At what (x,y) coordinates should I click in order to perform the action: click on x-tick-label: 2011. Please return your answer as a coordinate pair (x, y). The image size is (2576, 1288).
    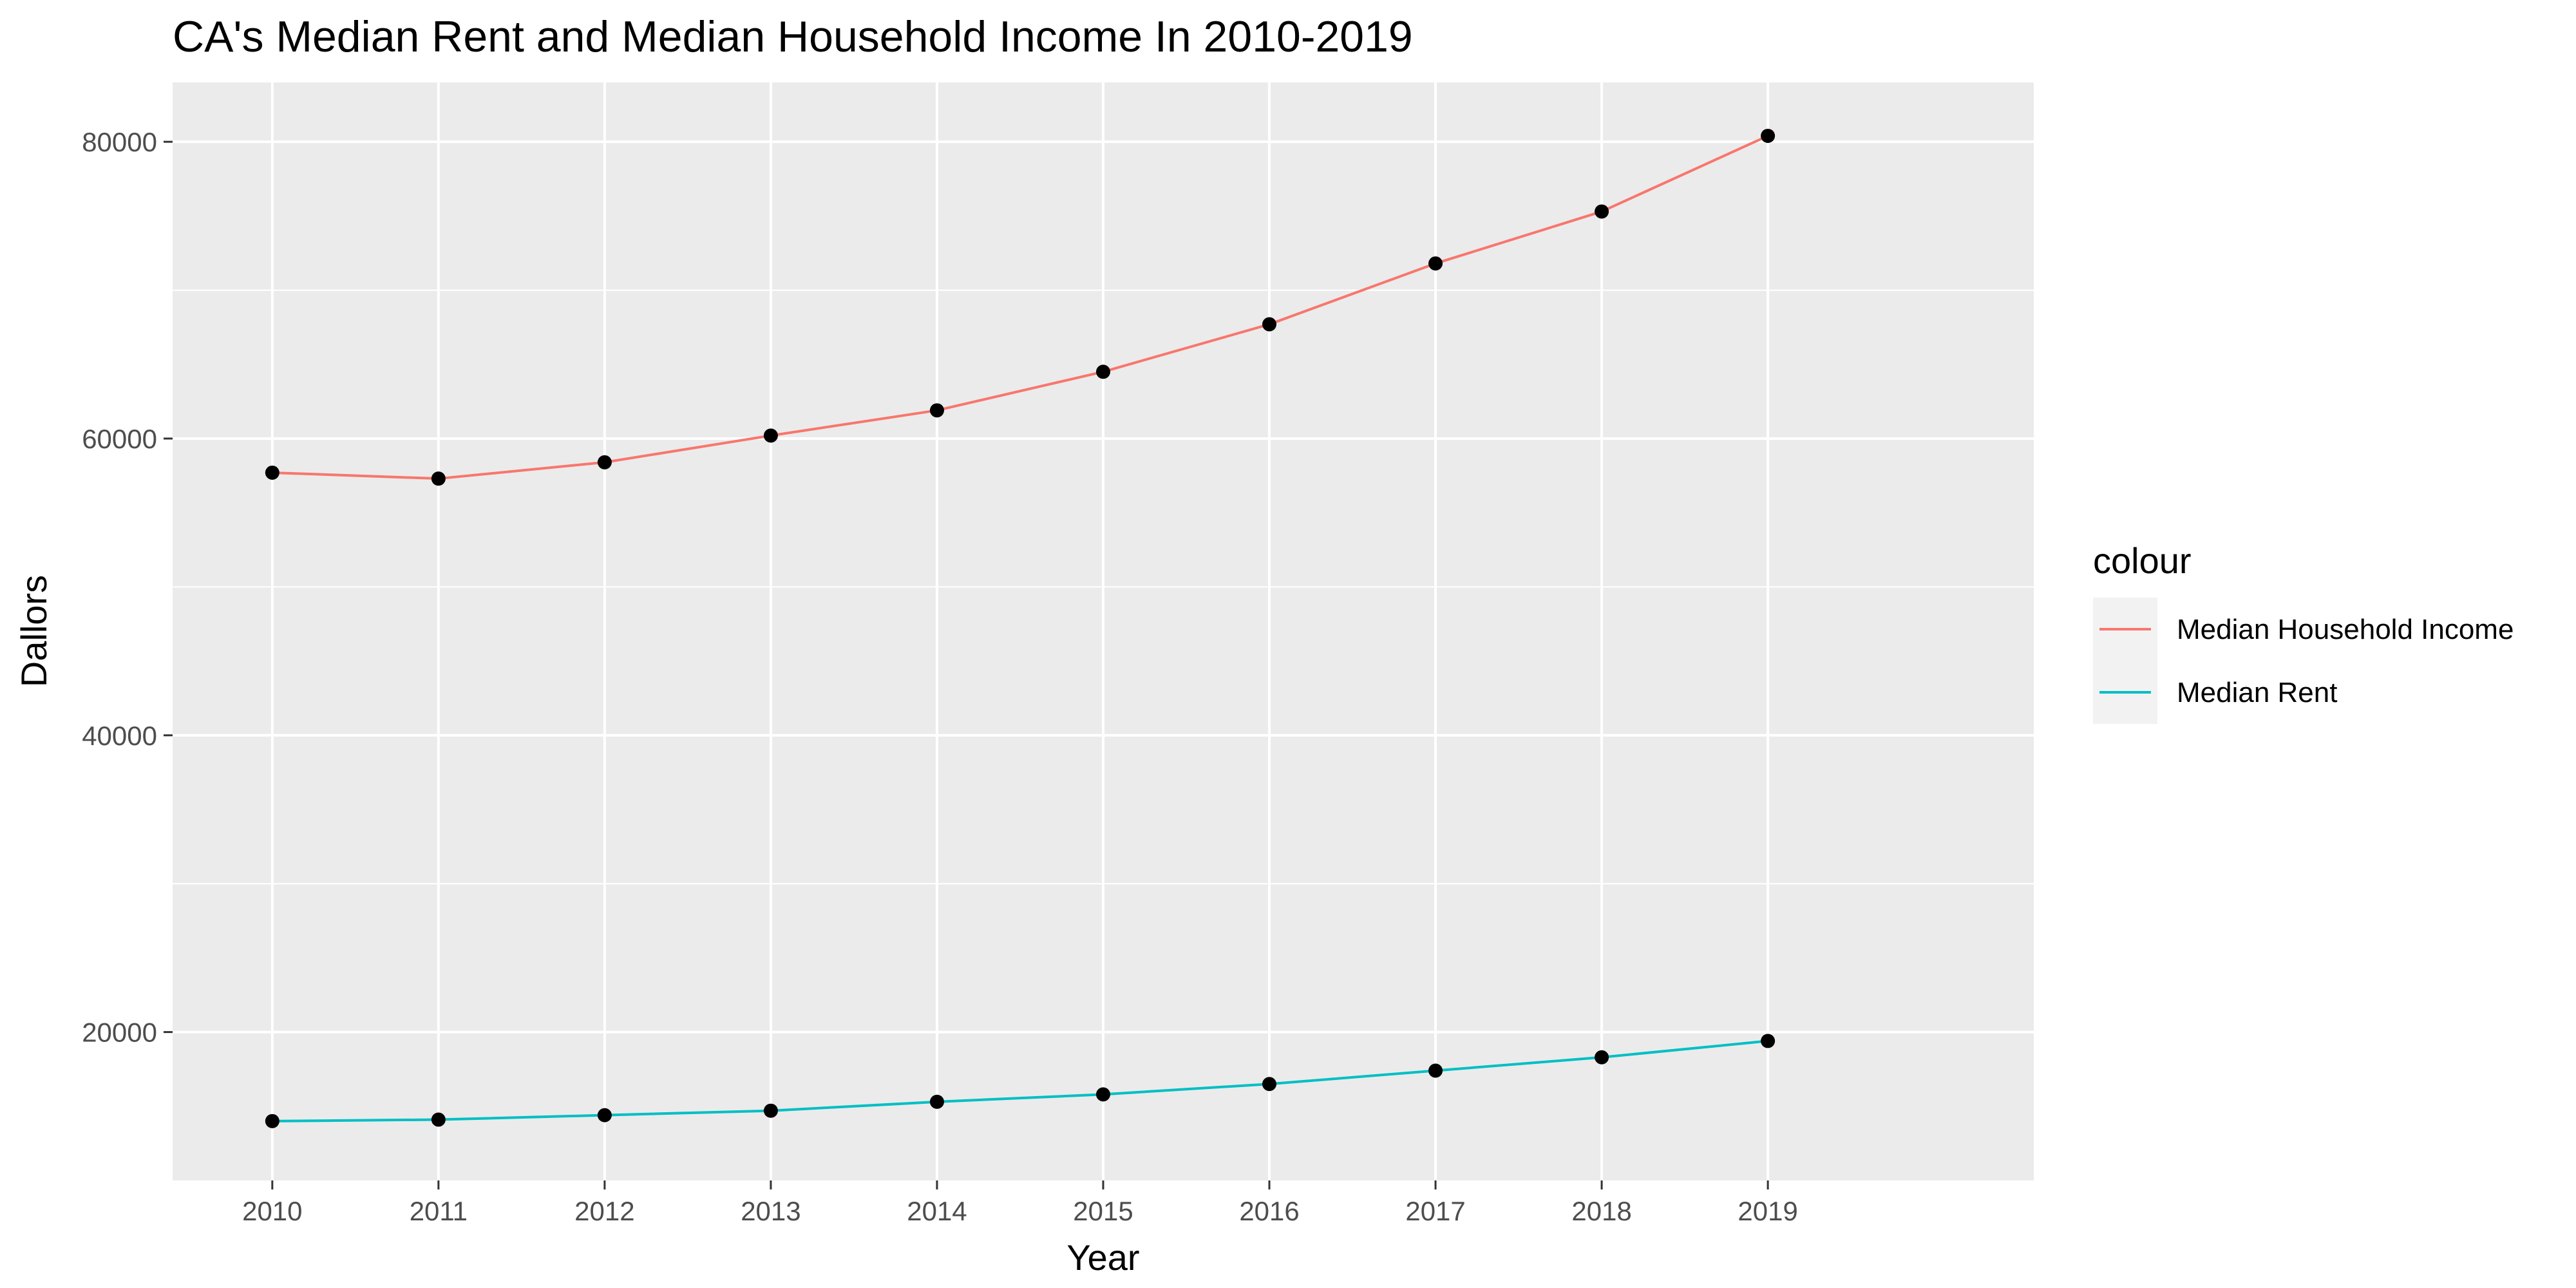
    Looking at the image, I should click on (439, 1211).